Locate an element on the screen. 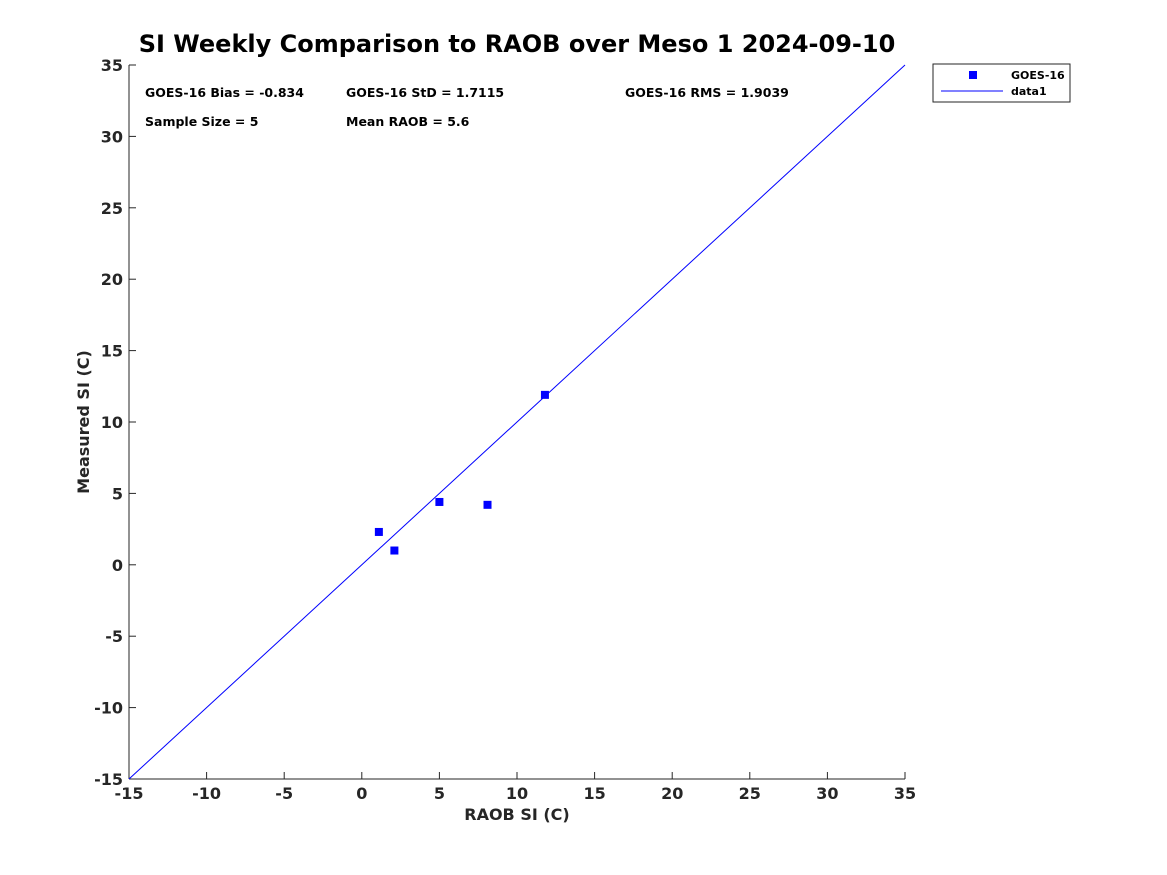  sample-size-annotation: Sample Size = 5 is located at coordinates (201, 121).